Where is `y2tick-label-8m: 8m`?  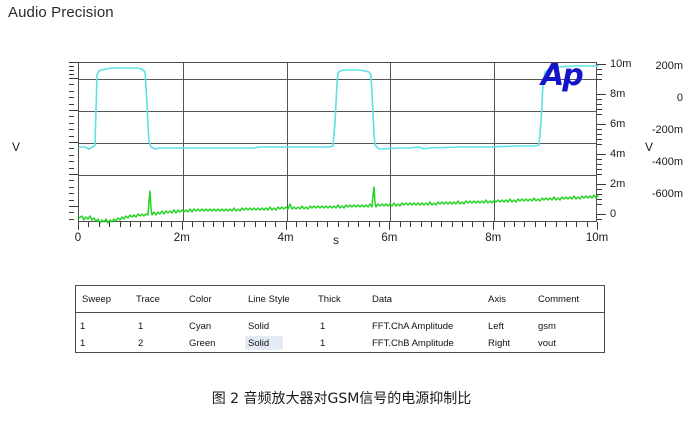 y2tick-label-8m: 8m is located at coordinates (618, 94).